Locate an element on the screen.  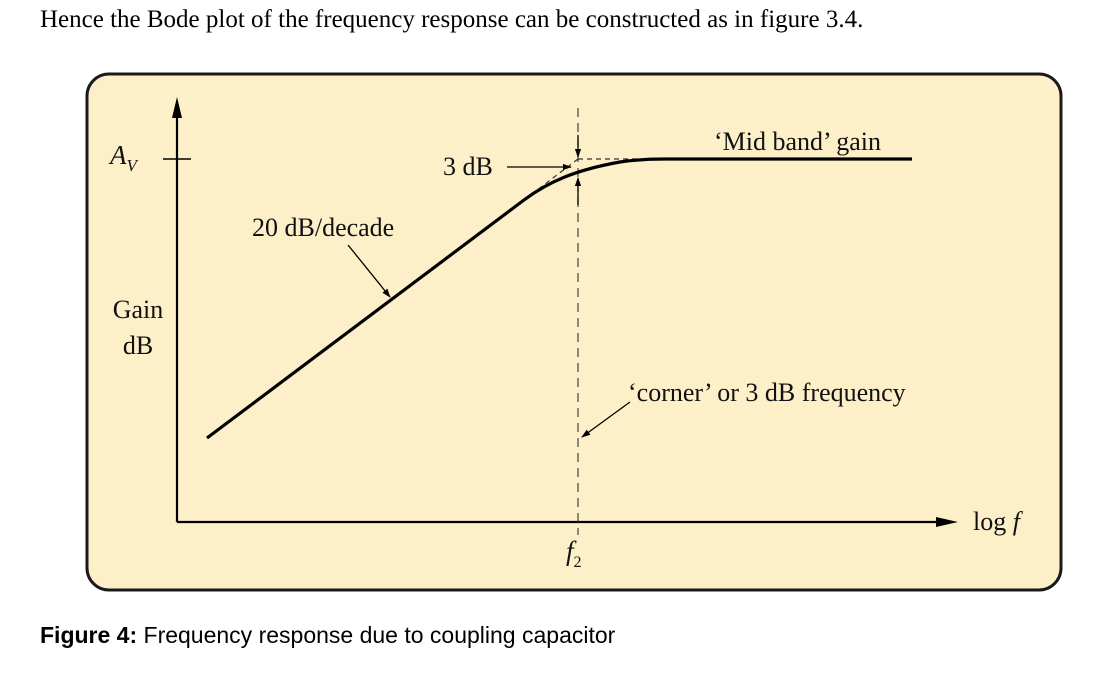
y-axis-symbol: AV is located at coordinates (124, 157).